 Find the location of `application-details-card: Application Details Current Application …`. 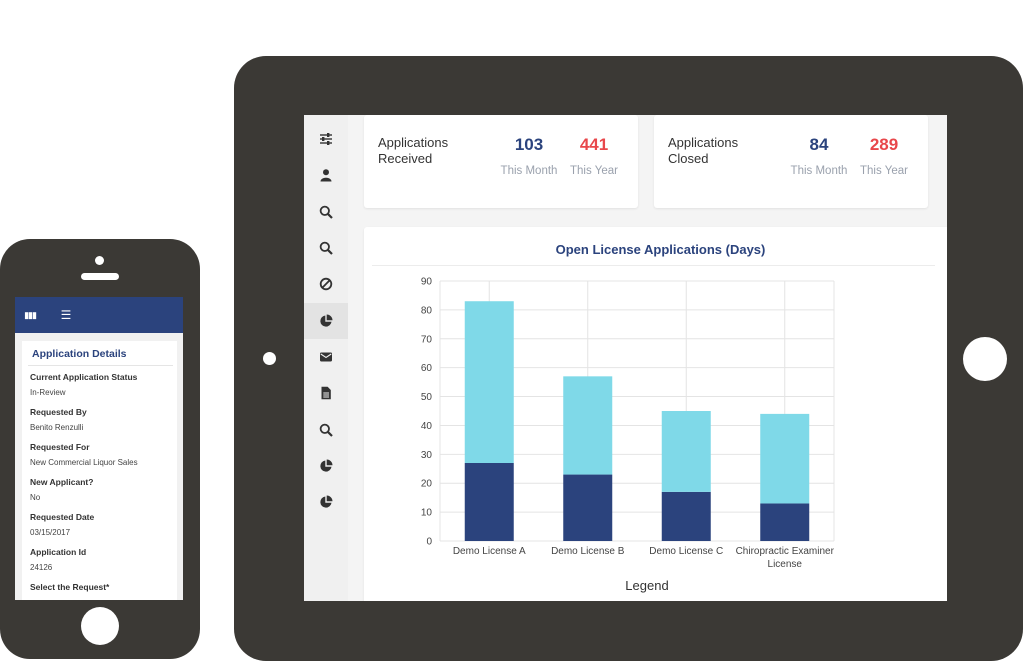

application-details-card: Application Details Current Application … is located at coordinates (99, 470).